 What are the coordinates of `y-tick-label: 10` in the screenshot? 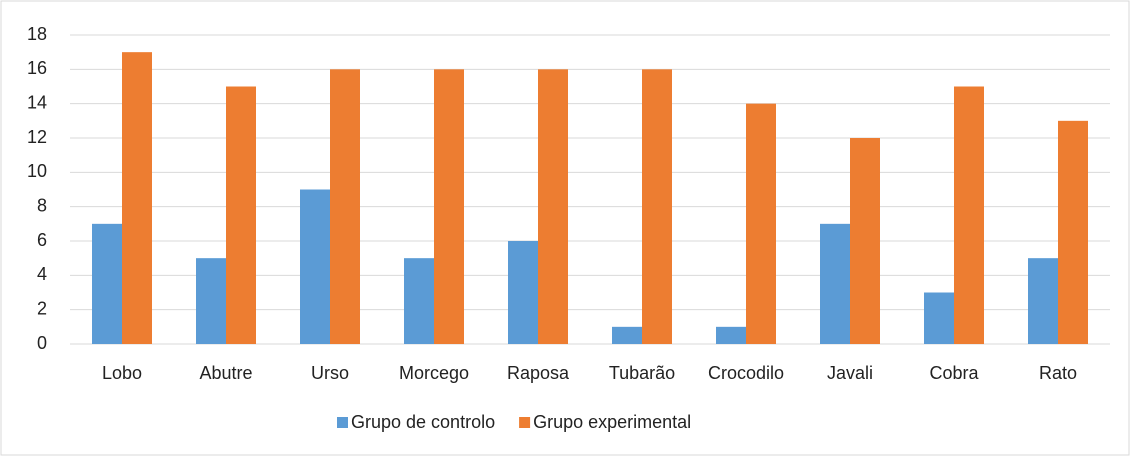 It's located at (37, 171).